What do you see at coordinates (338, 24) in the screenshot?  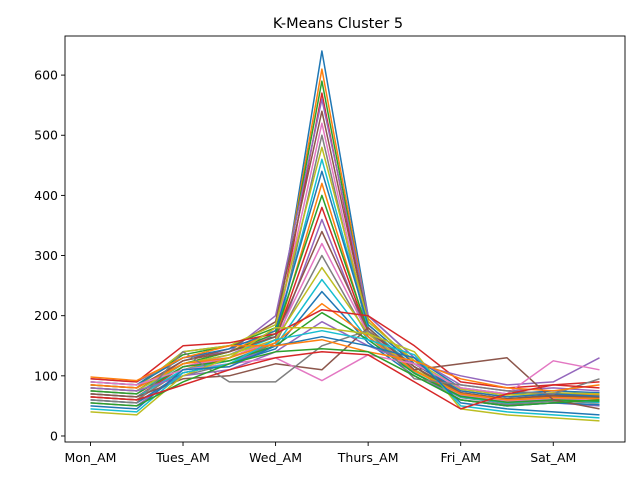 I see `chart-title: K-Means Cluster 5` at bounding box center [338, 24].